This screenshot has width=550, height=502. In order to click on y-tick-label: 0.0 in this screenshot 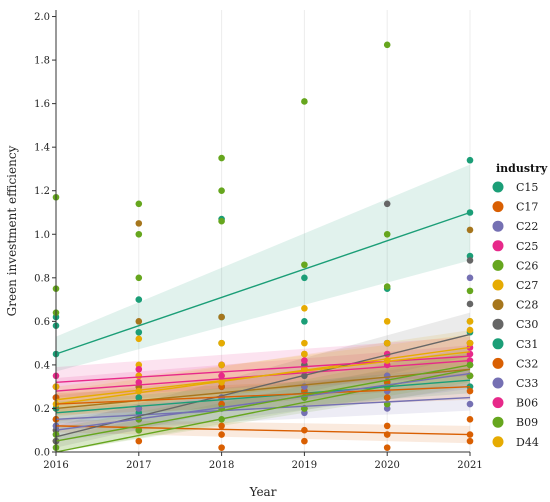, I will do `click(42, 453)`.